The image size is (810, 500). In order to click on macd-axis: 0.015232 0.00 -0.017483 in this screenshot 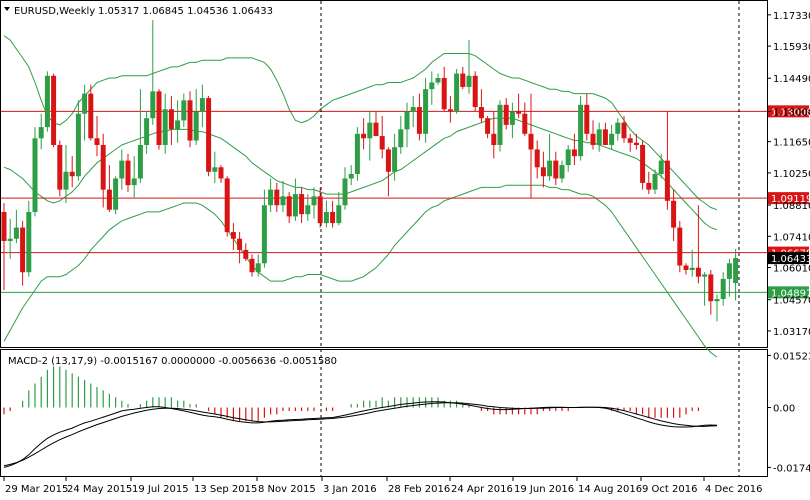, I will do `click(788, 412)`.